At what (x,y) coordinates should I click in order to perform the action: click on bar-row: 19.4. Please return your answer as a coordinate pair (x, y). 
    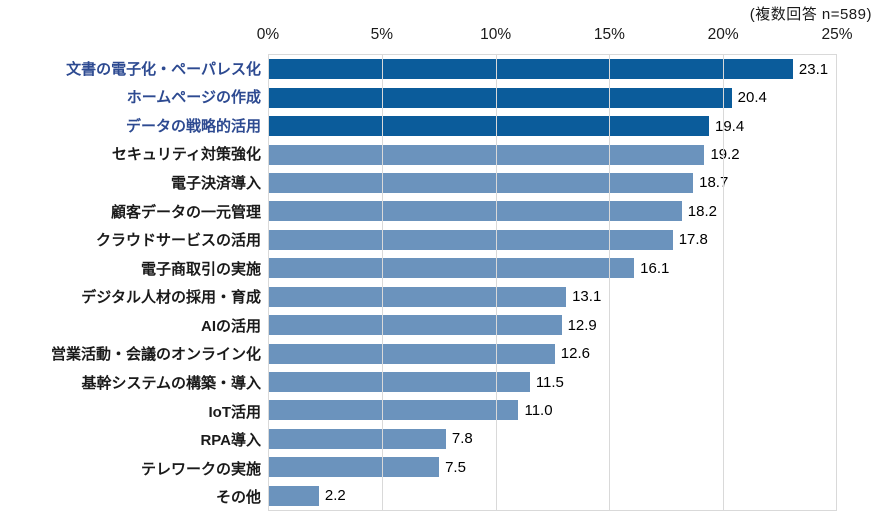
    Looking at the image, I should click on (552, 126).